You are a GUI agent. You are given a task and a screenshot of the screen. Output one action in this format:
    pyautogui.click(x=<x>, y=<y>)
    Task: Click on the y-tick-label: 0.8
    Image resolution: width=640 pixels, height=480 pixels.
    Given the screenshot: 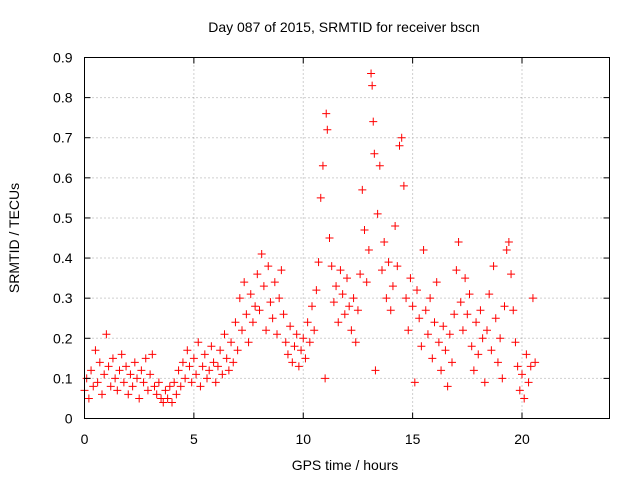 What is the action you would take?
    pyautogui.click(x=63, y=98)
    